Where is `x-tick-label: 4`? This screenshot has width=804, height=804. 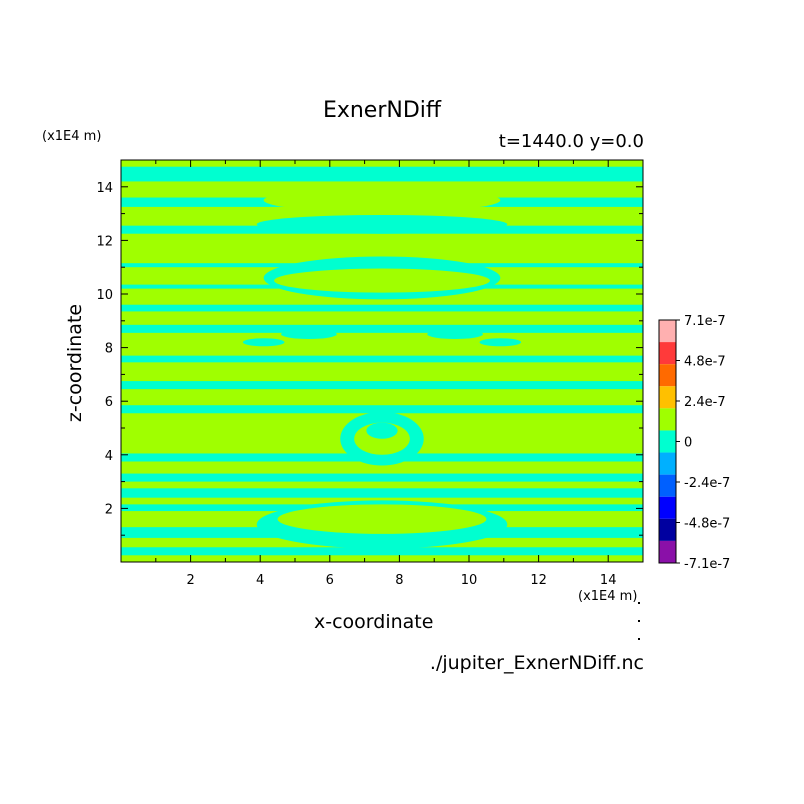
x-tick-label: 4 is located at coordinates (260, 580).